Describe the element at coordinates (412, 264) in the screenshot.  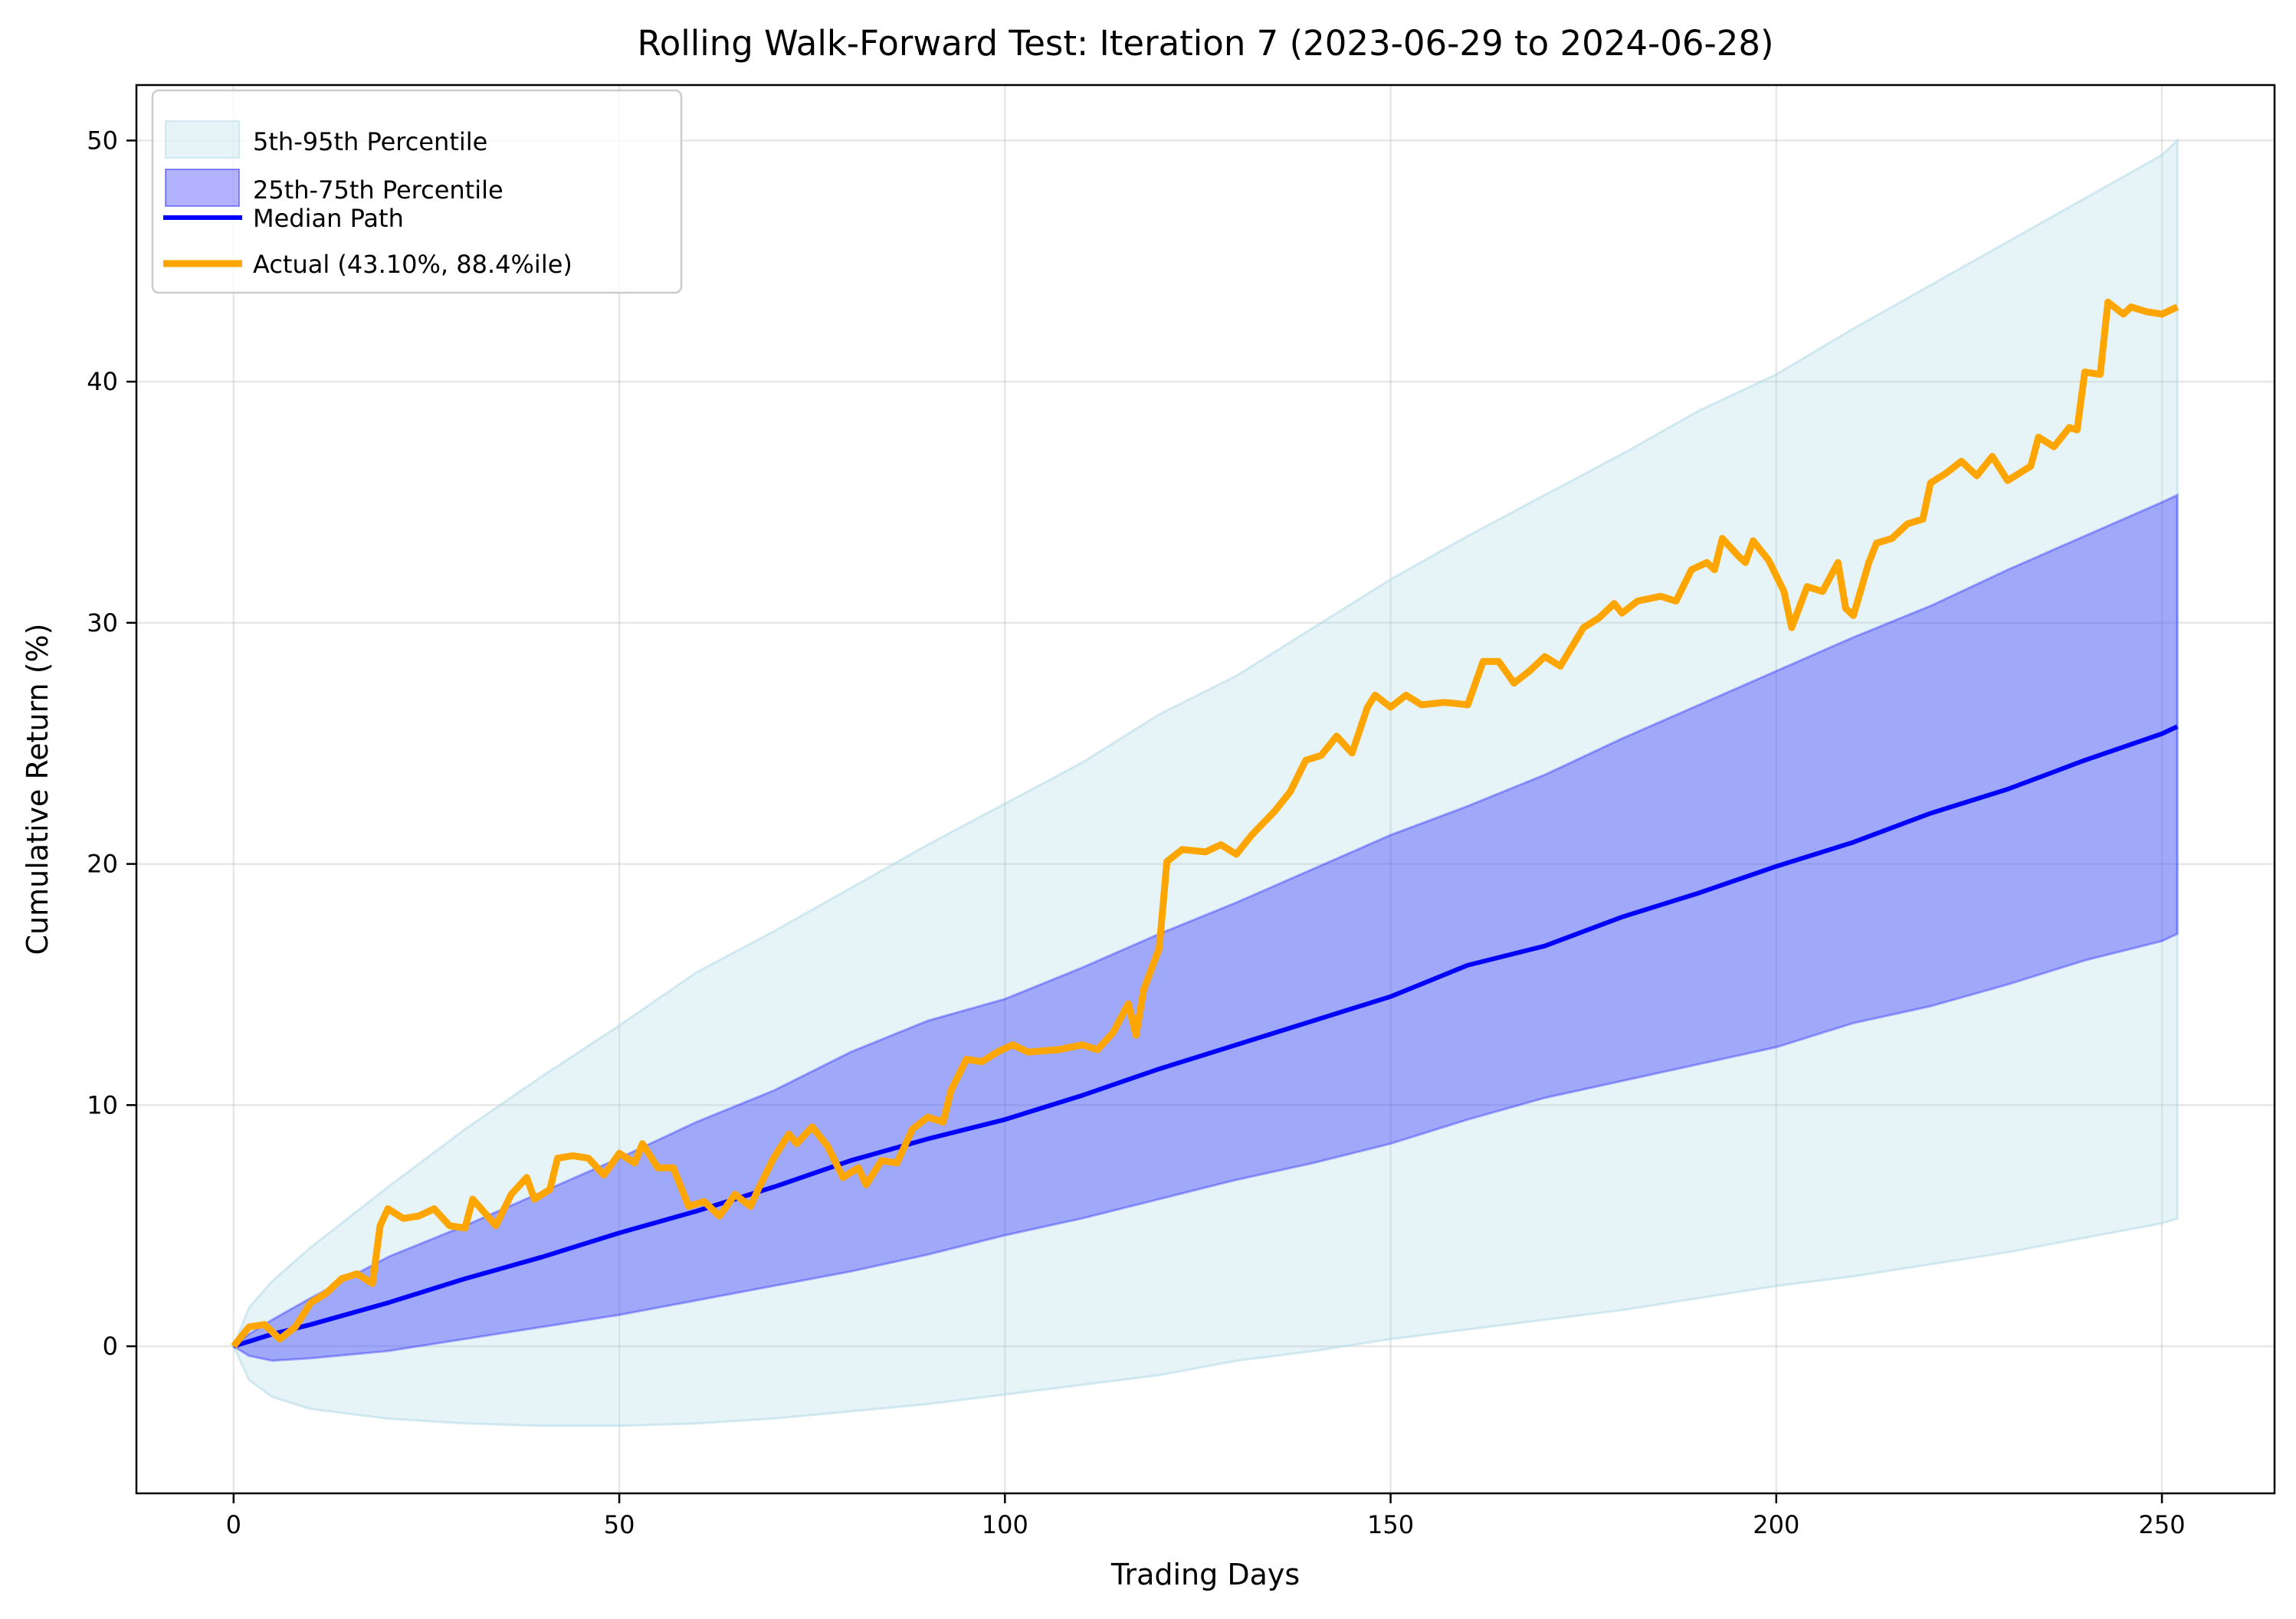
I see `legend-label-actual: Actual (43.10%, 88.4%ile)` at that location.